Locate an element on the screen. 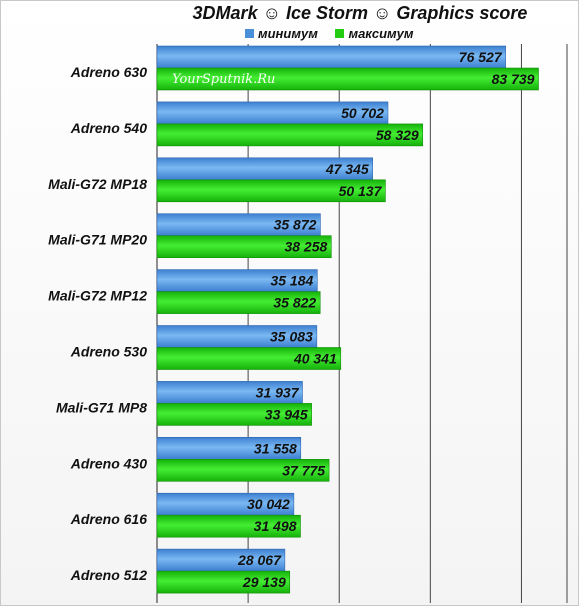  value-label-max: 38 258 is located at coordinates (305, 247).